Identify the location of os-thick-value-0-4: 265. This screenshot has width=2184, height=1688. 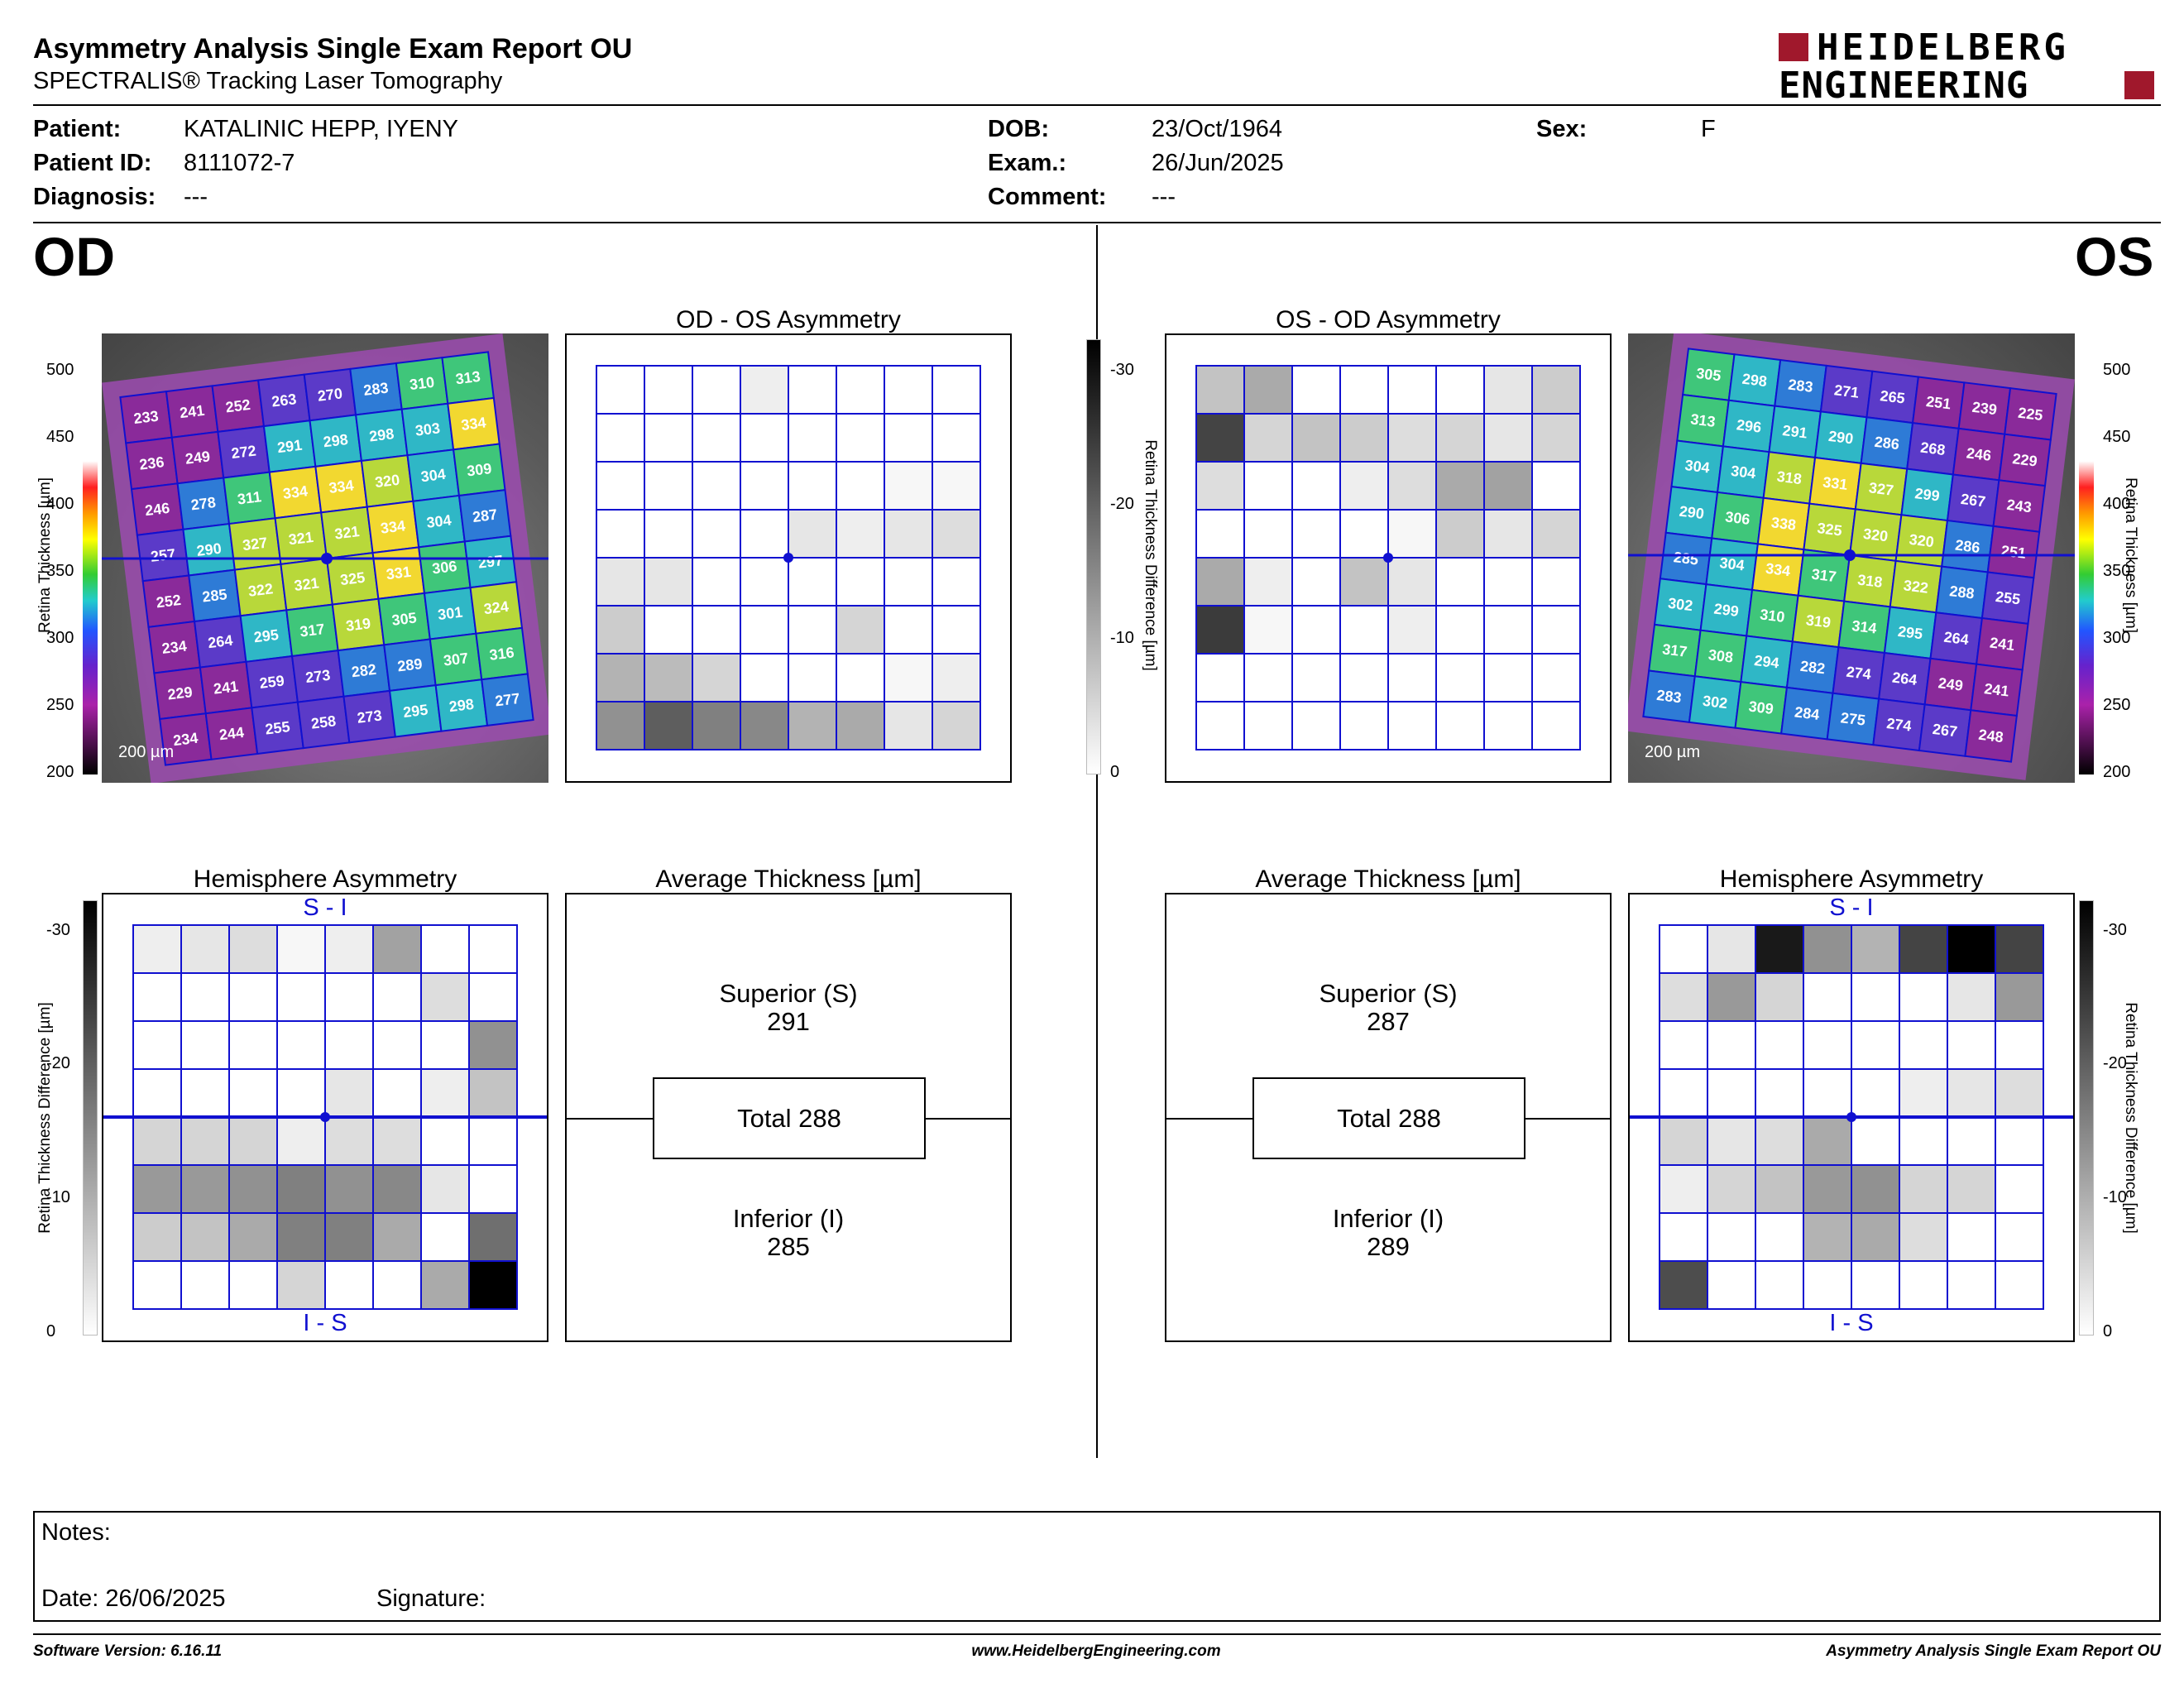
(1893, 397).